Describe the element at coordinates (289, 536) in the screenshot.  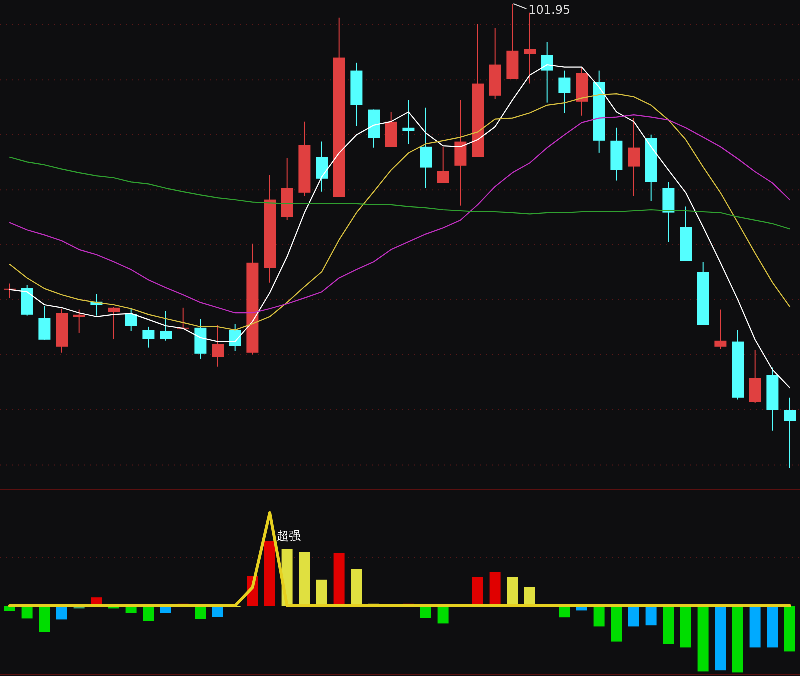
I see `annotation: 超强` at that location.